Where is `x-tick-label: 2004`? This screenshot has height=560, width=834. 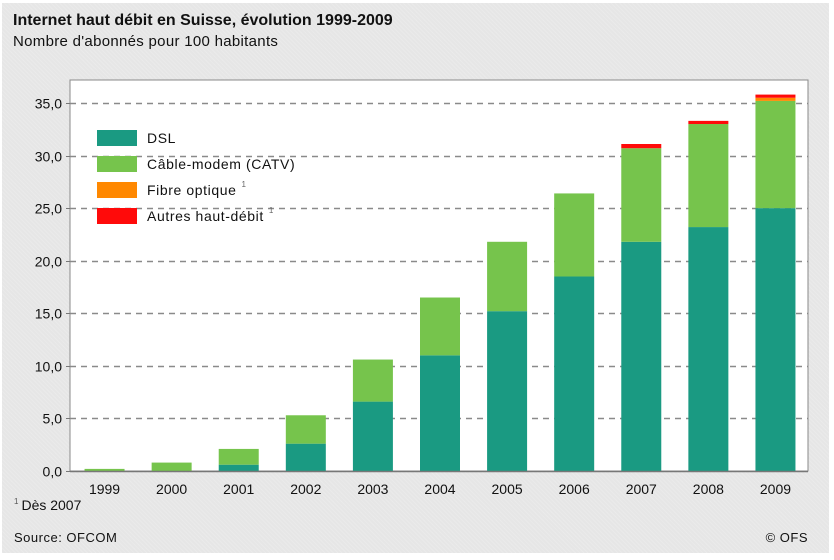 x-tick-label: 2004 is located at coordinates (439, 489).